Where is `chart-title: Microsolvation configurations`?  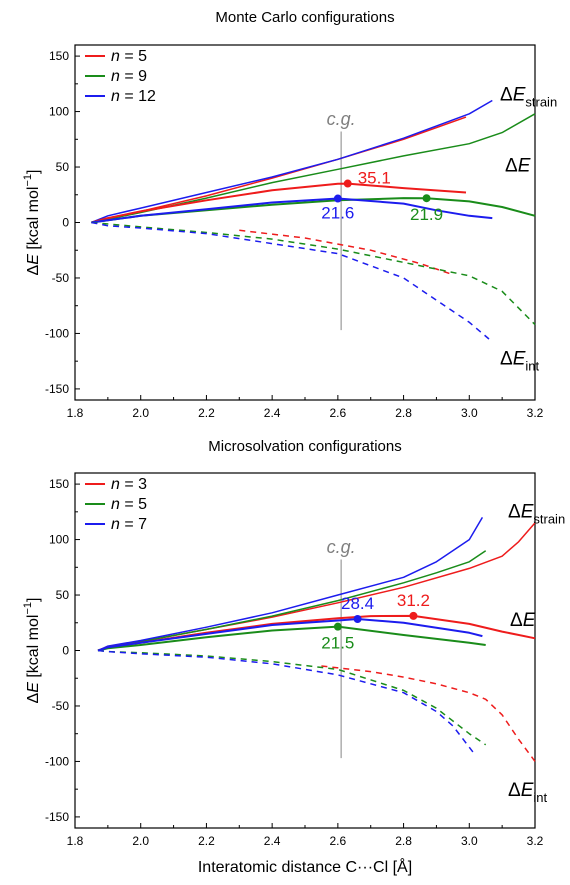
chart-title: Microsolvation configurations is located at coordinates (304, 446).